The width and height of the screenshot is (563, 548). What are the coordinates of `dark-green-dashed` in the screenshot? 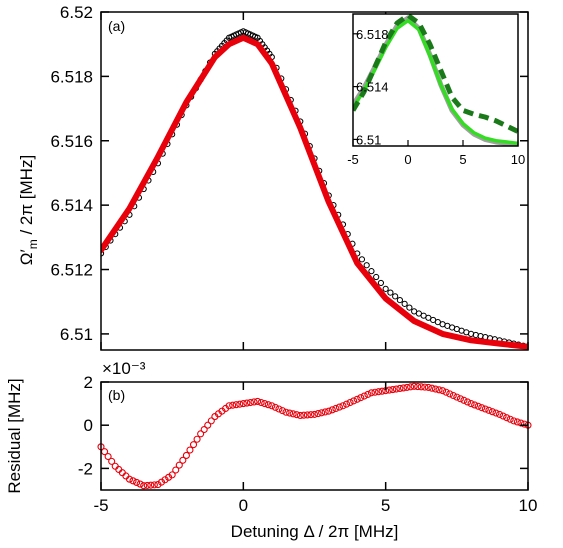 It's located at (435, 74).